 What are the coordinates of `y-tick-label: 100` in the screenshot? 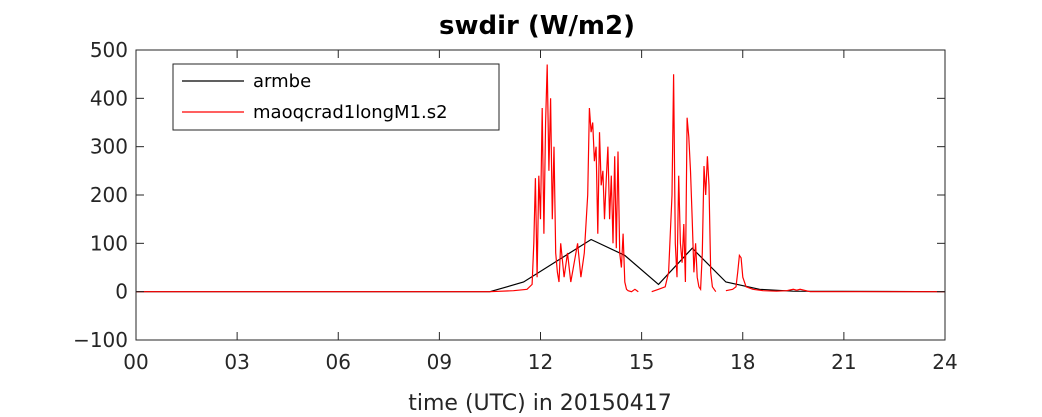 It's located at (109, 243).